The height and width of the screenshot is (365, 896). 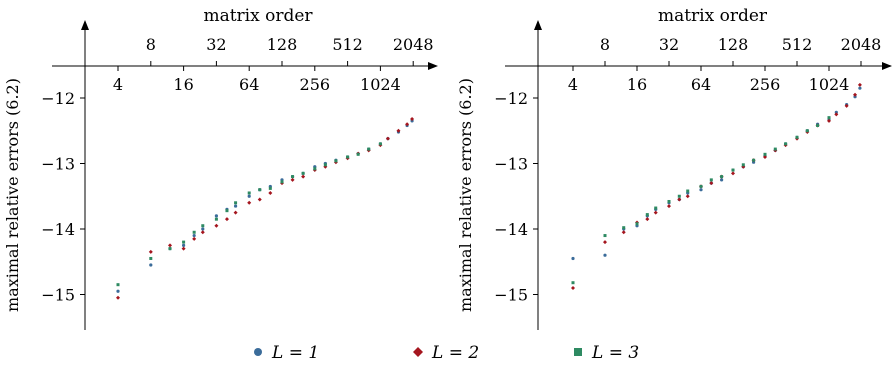 I want to click on legend-item-1: L = 1, so click(x=286, y=353).